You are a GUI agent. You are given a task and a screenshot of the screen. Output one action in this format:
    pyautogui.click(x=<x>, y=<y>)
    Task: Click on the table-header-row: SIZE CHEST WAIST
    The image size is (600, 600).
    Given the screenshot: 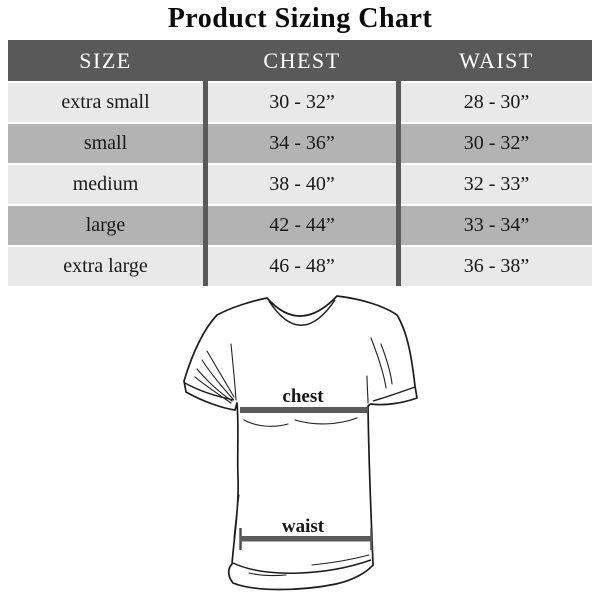 What is the action you would take?
    pyautogui.click(x=300, y=60)
    